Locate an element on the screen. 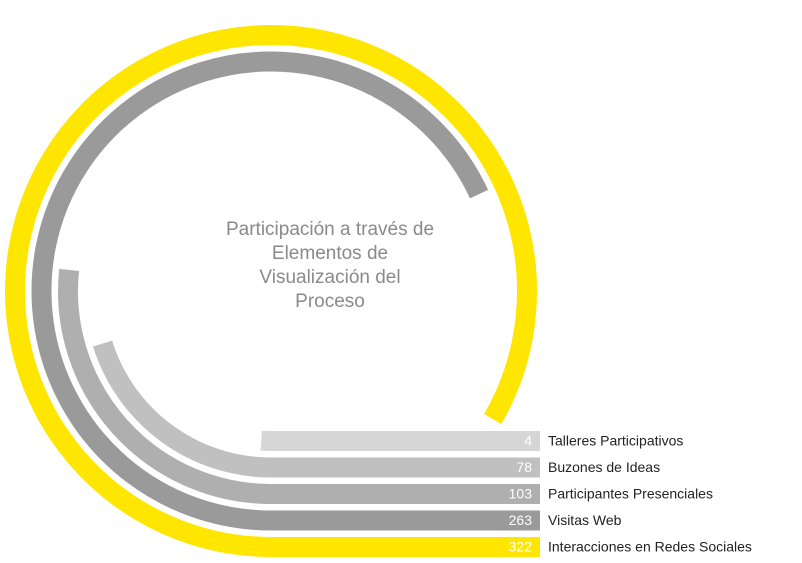 The image size is (802, 563). category-label: Interacciones en Redes Sociales is located at coordinates (650, 547).